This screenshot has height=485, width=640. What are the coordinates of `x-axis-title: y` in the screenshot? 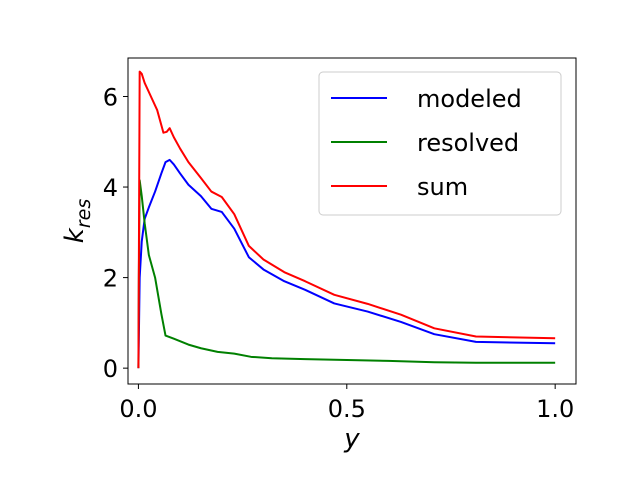 It's located at (351, 439).